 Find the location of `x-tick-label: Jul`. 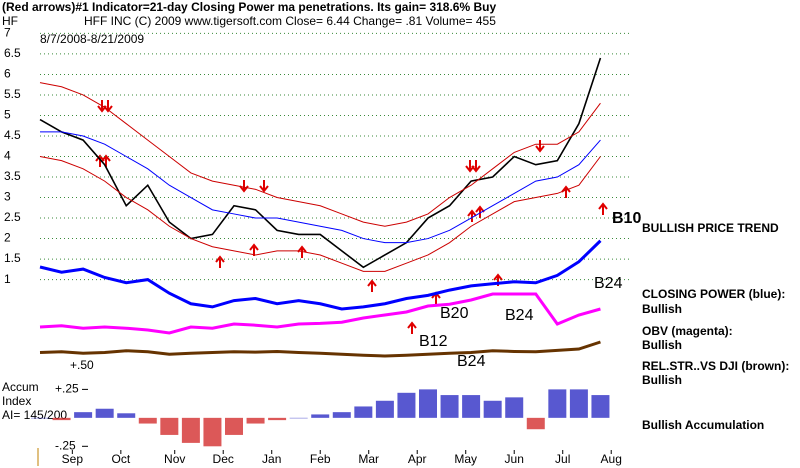

x-tick-label: Jul is located at coordinates (562, 459).